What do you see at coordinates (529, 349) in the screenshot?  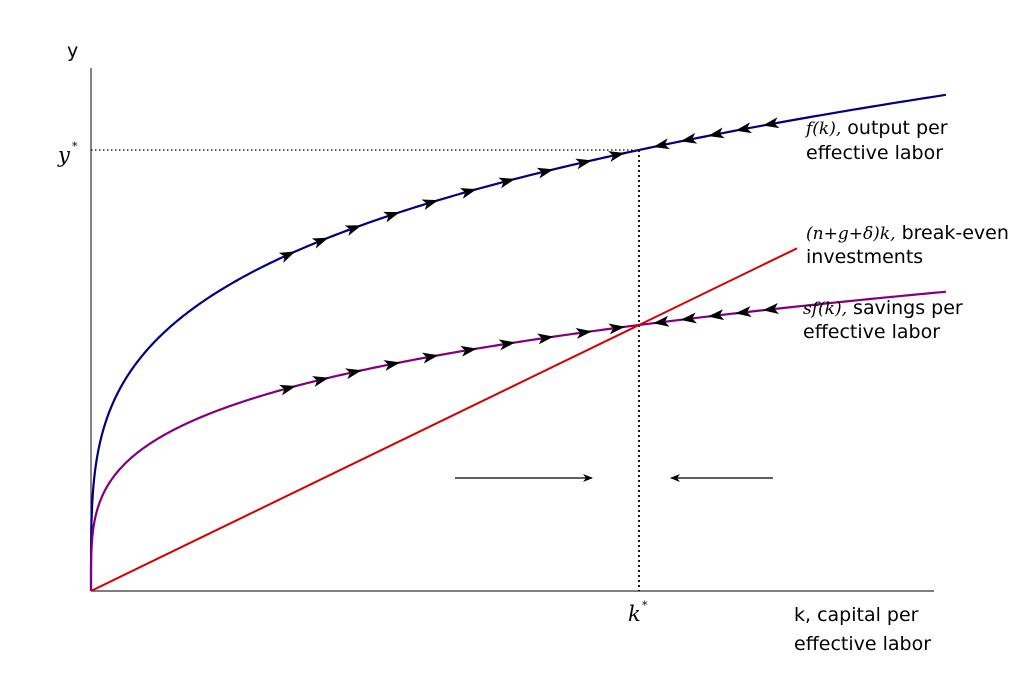 I see `savings-curve-arrows` at bounding box center [529, 349].